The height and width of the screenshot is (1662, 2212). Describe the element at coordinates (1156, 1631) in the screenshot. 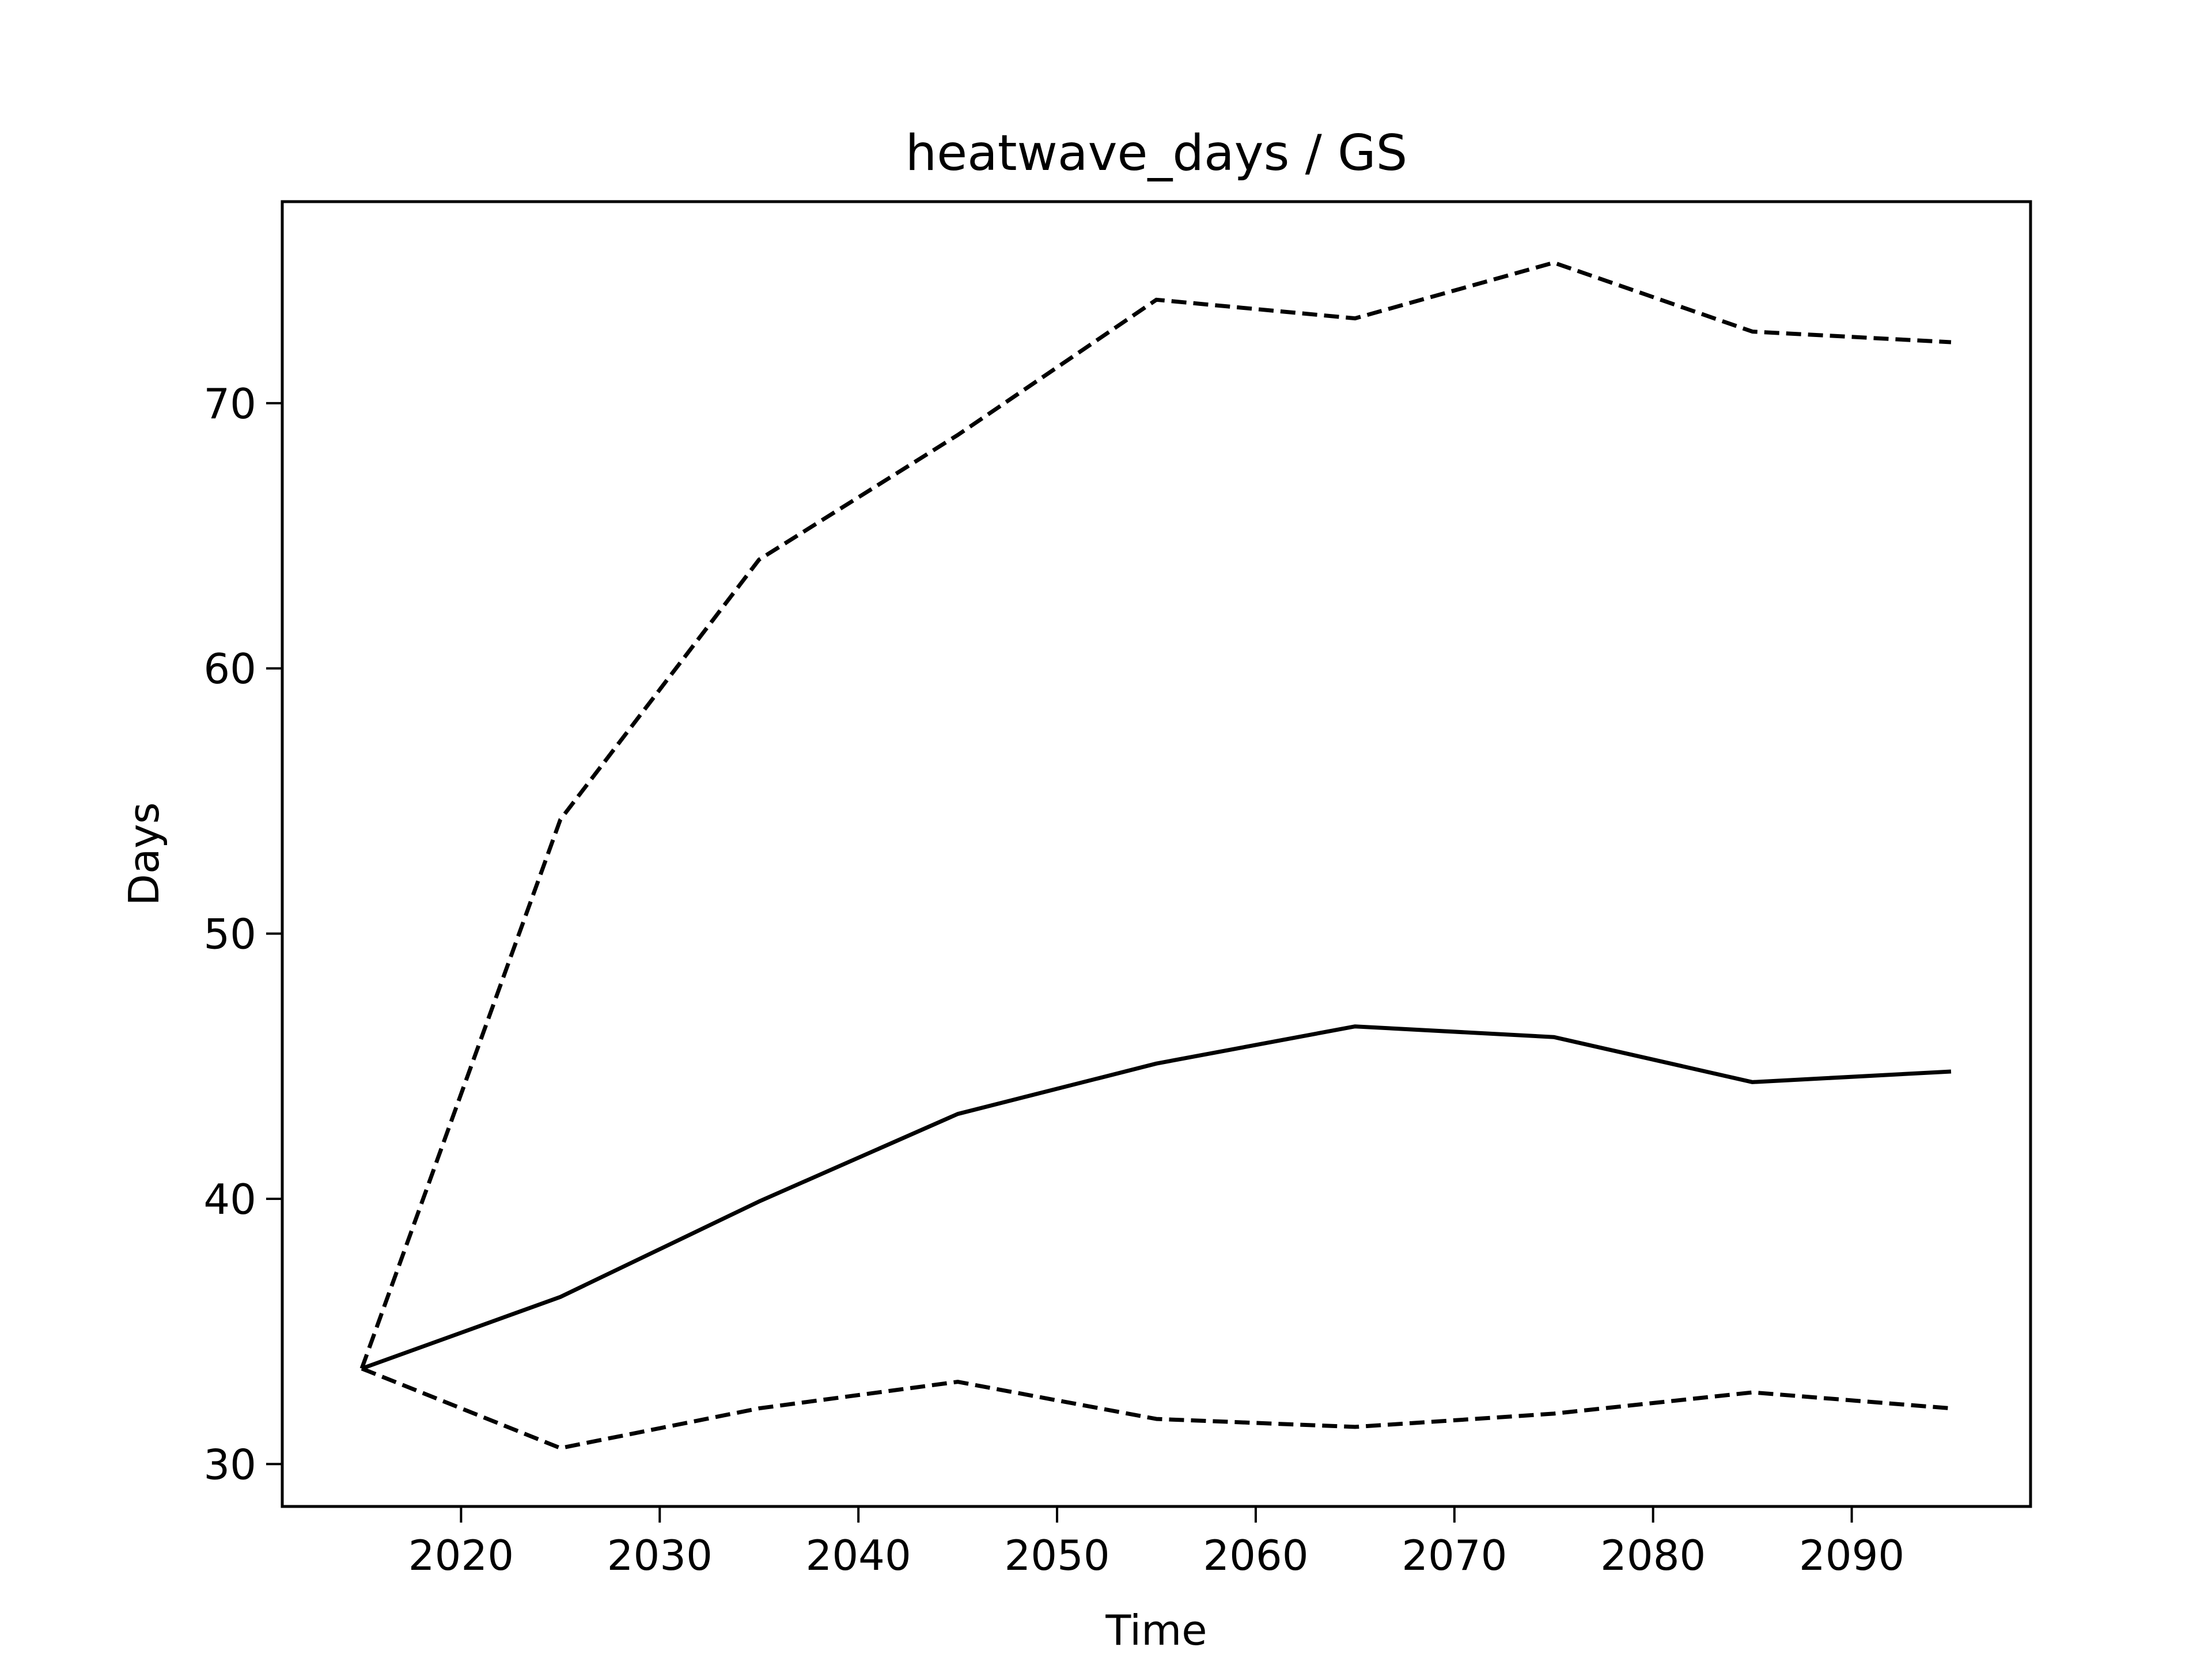

I see `x-axis-label: Time` at that location.